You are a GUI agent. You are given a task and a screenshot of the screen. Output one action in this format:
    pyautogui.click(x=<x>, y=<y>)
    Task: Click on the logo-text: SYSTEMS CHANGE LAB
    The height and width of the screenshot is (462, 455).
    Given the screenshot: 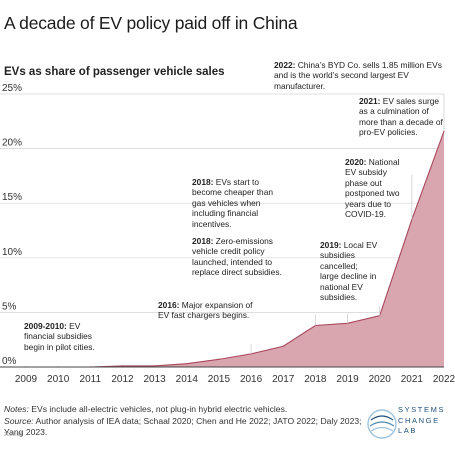 What is the action you would take?
    pyautogui.click(x=421, y=421)
    